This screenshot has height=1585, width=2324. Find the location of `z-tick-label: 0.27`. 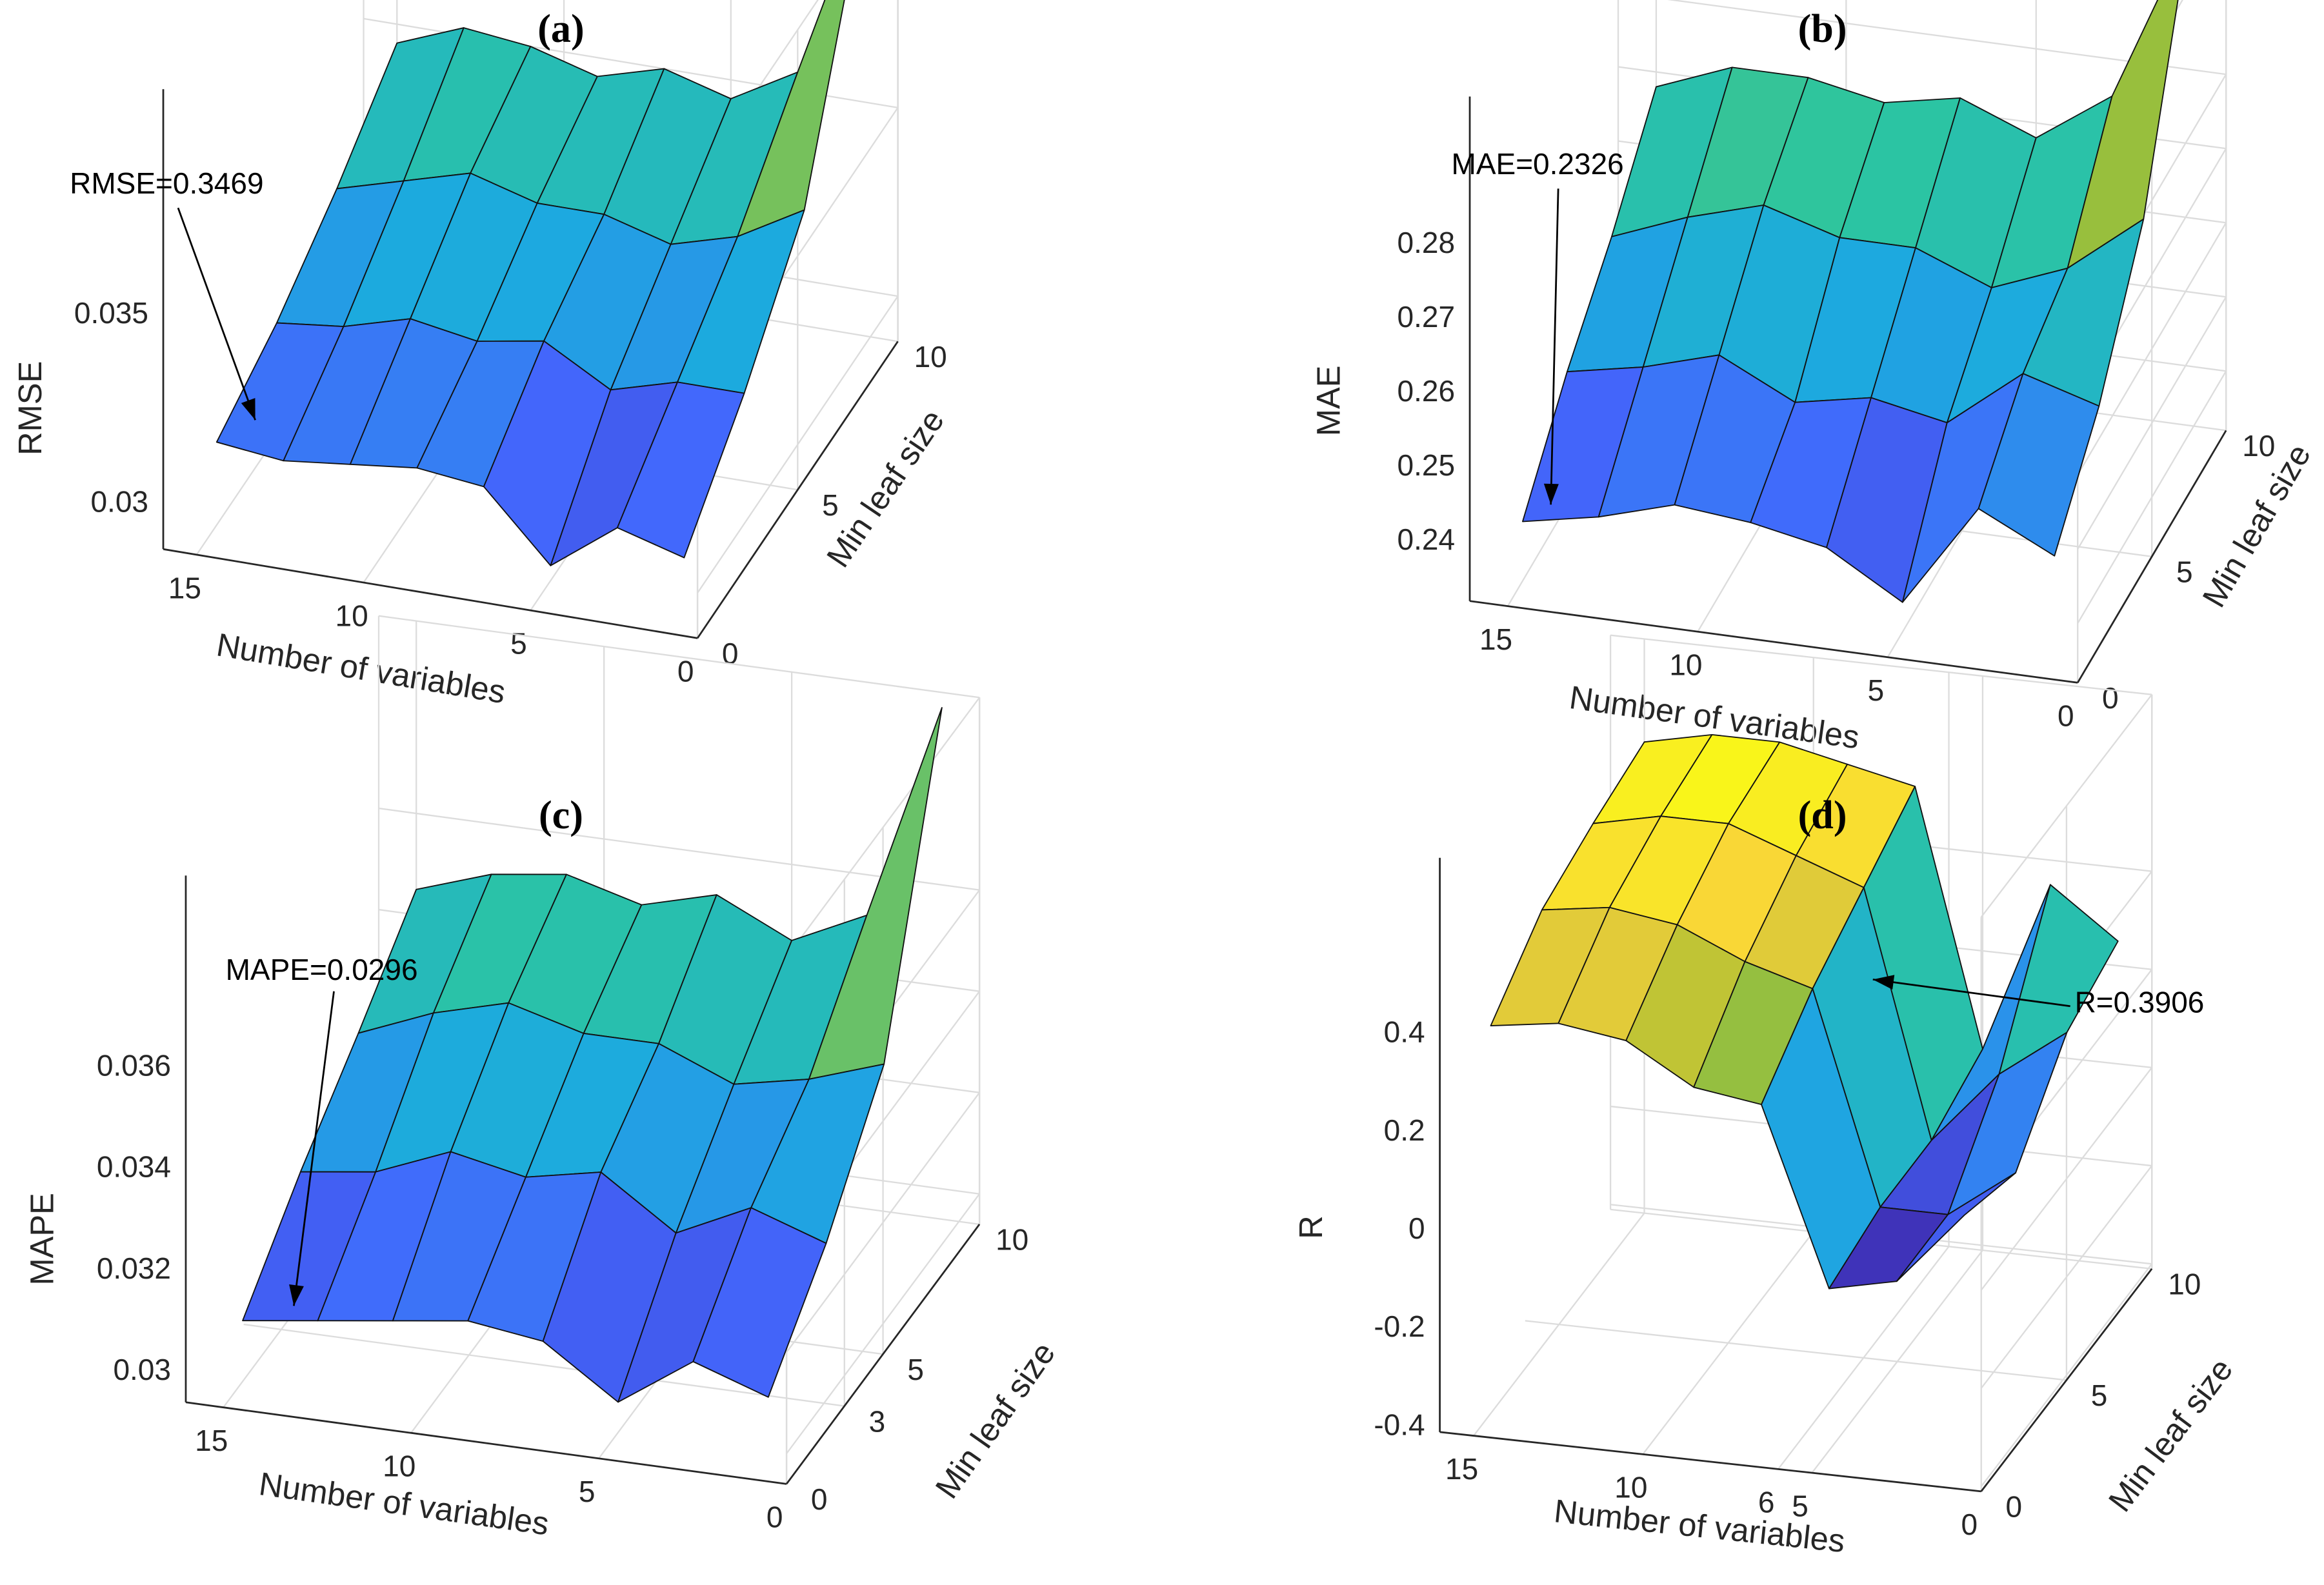

z-tick-label: 0.27 is located at coordinates (1426, 317).